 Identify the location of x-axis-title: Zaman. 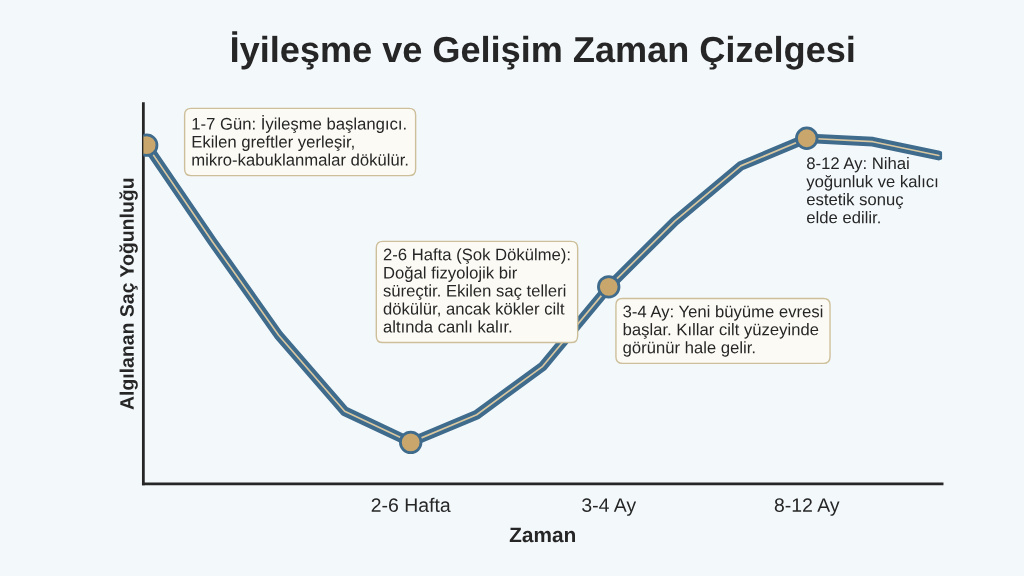
(542, 535).